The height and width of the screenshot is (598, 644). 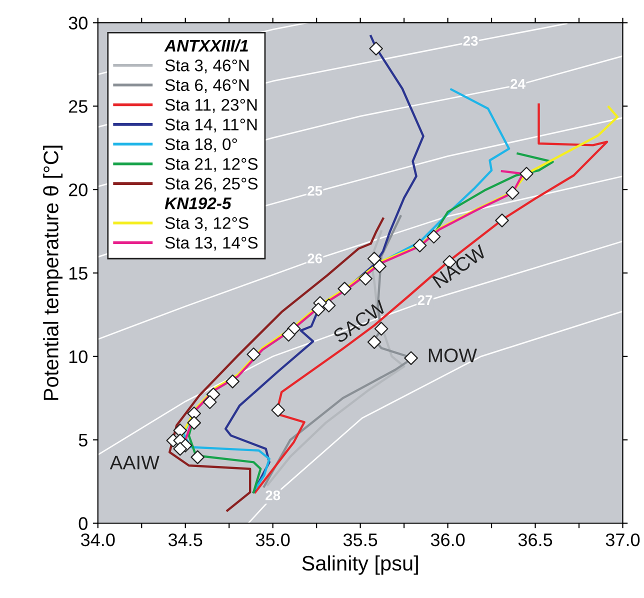 What do you see at coordinates (315, 191) in the screenshot?
I see `annotation: 25` at bounding box center [315, 191].